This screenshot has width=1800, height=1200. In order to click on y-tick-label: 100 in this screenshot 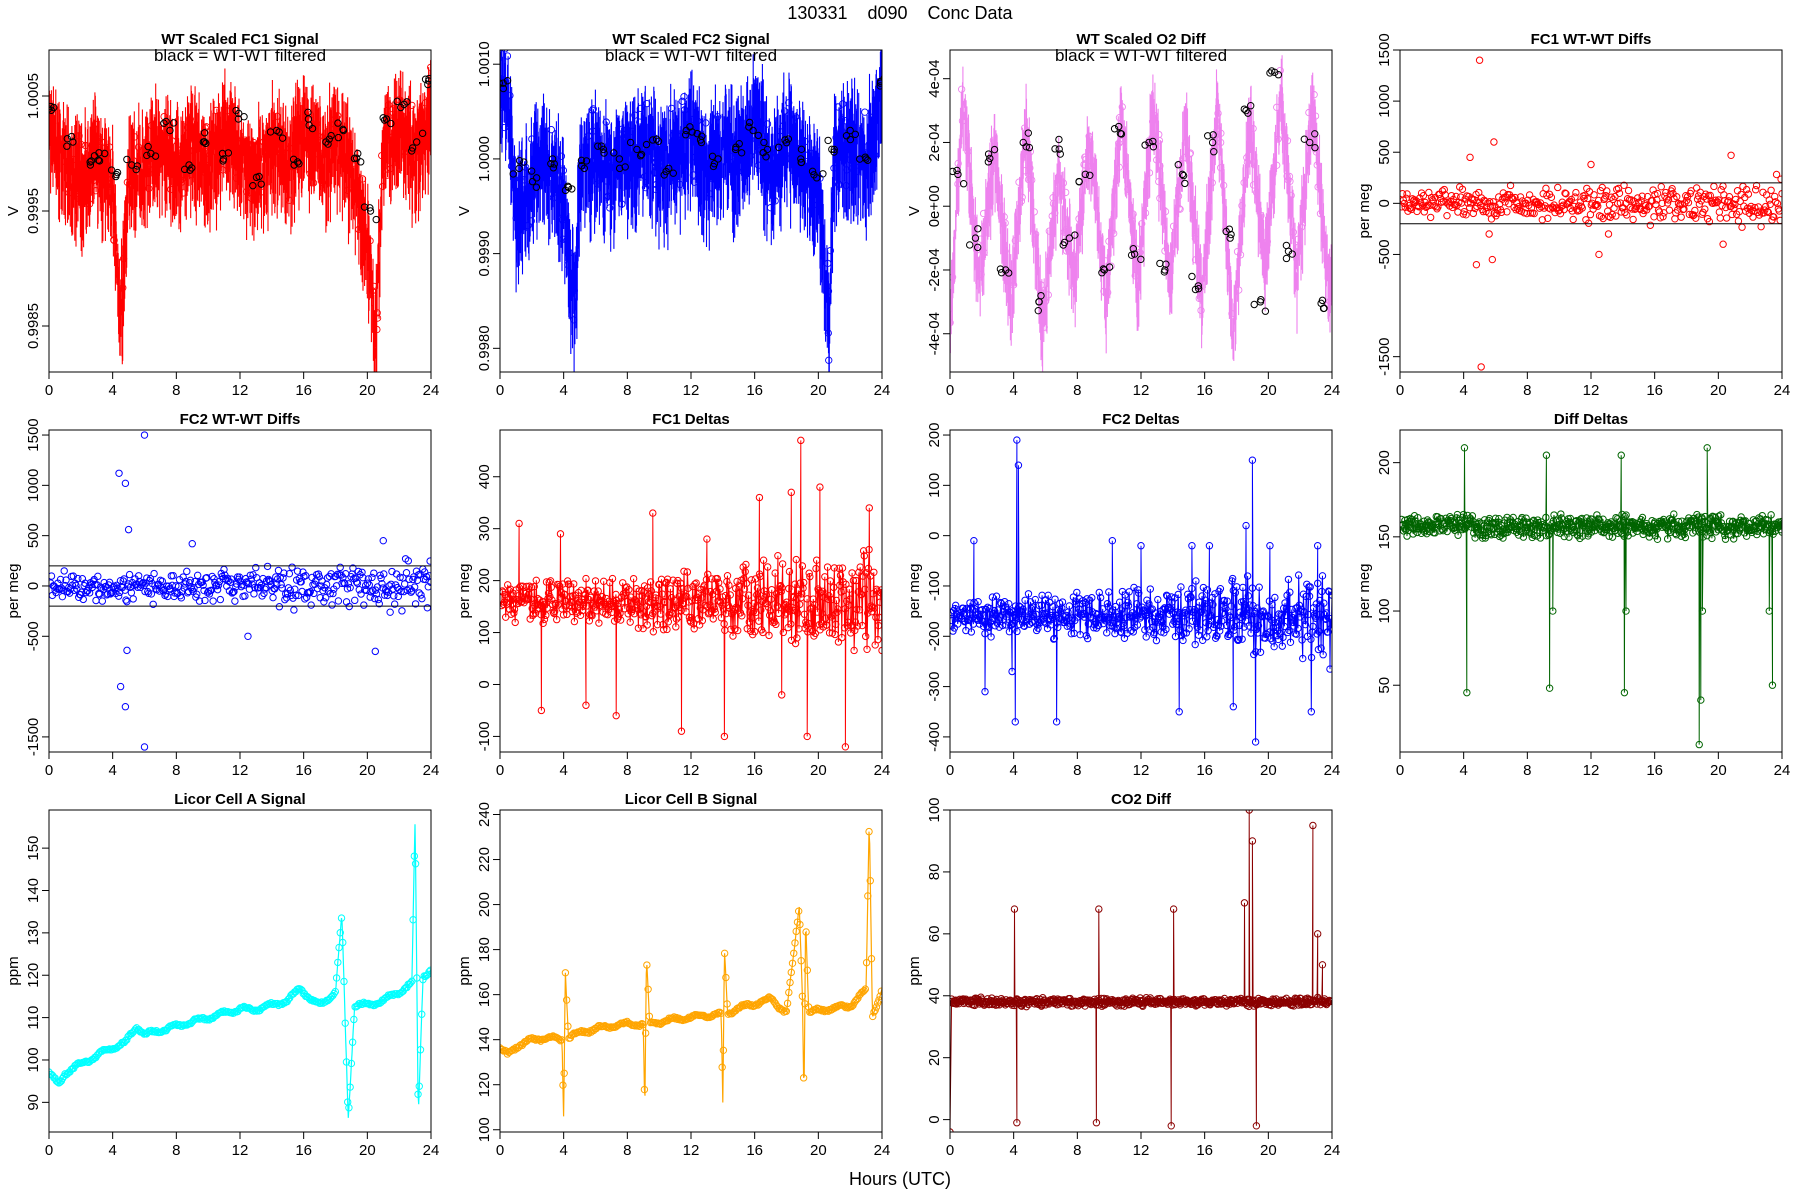, I will do `click(484, 632)`.